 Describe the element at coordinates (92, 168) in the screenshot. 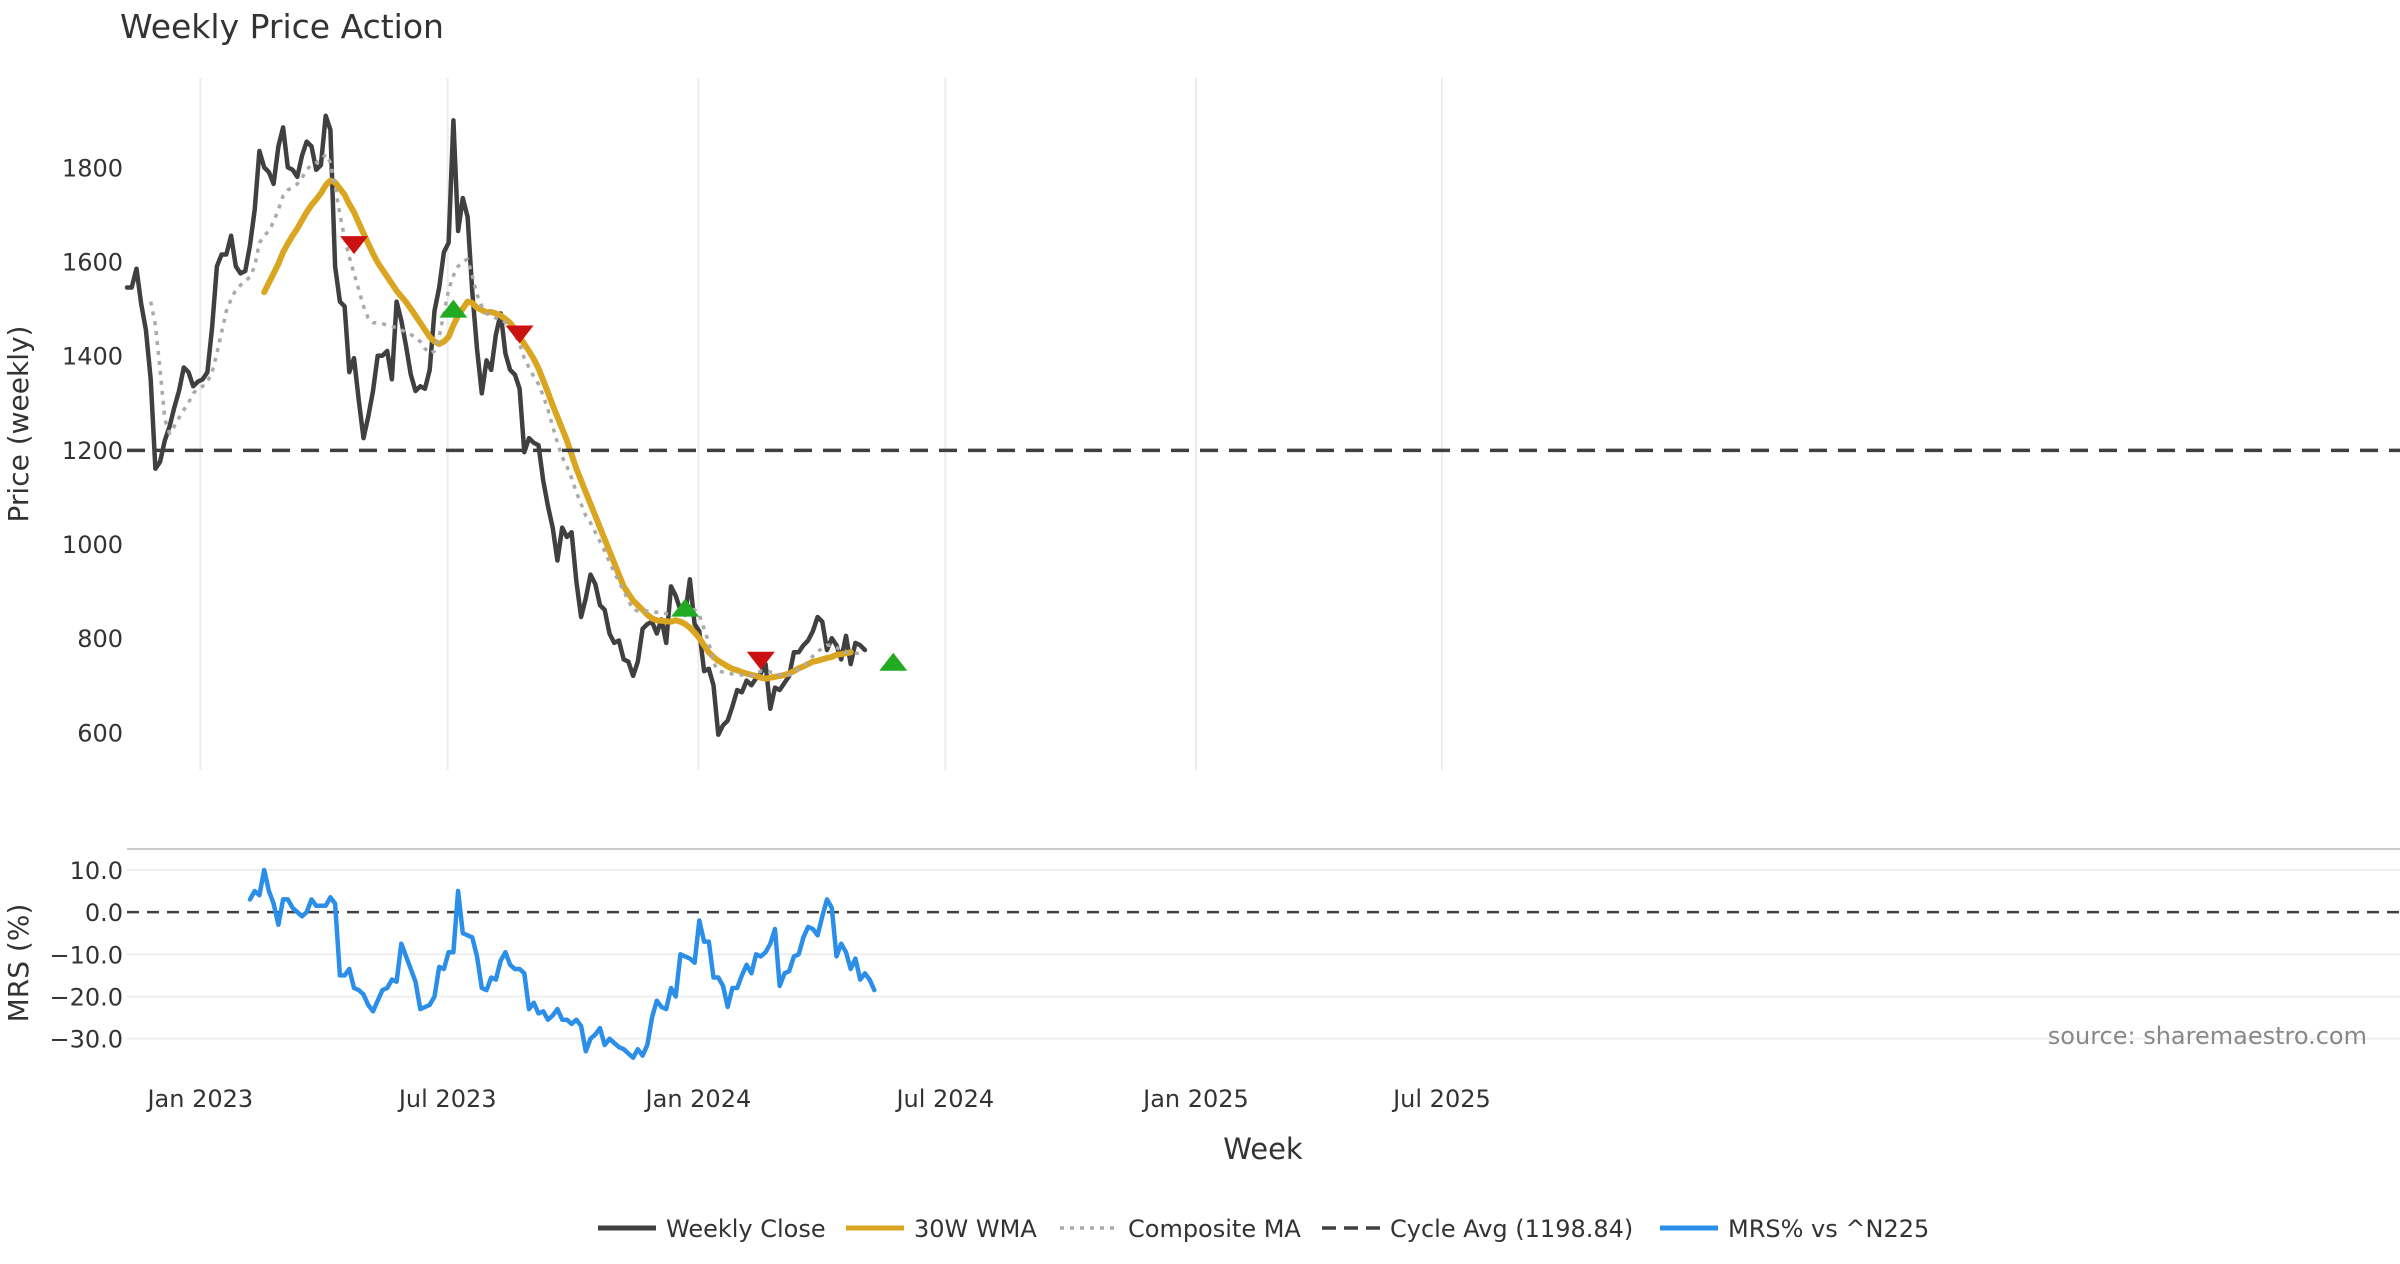

I see `price-y-tick-label: 1800` at that location.